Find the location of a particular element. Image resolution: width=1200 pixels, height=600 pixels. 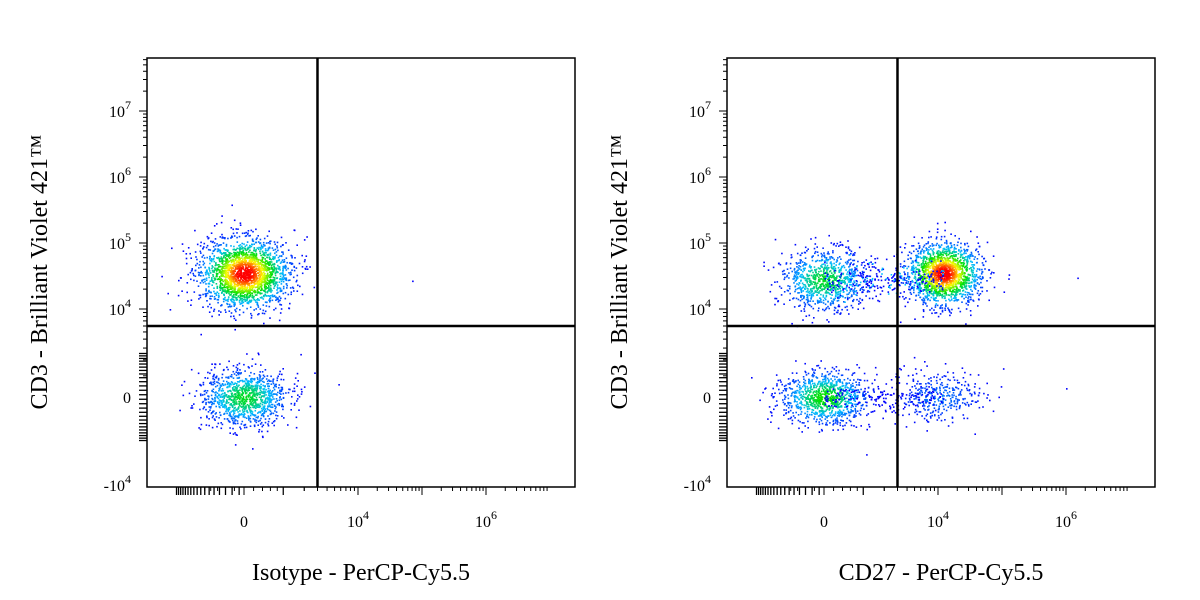

population-bridge is located at coordinates (884, 334).